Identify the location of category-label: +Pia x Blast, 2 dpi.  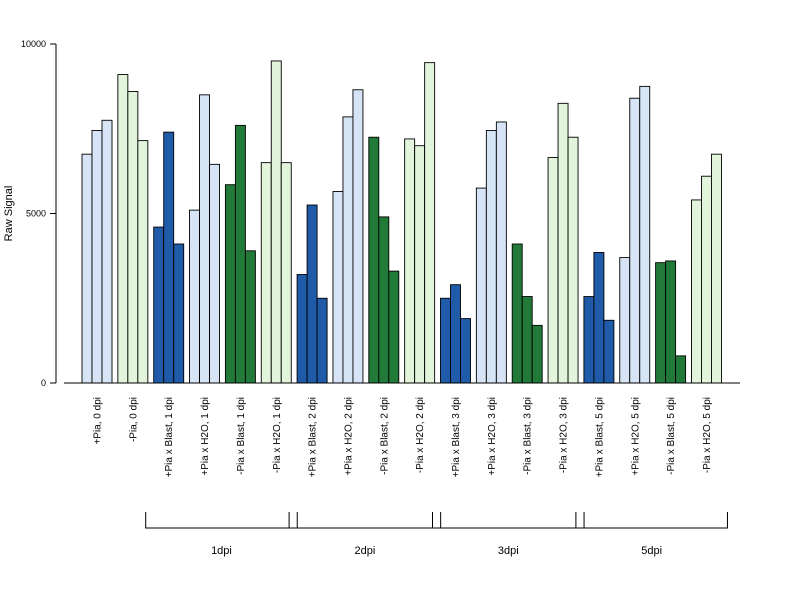
(313, 437).